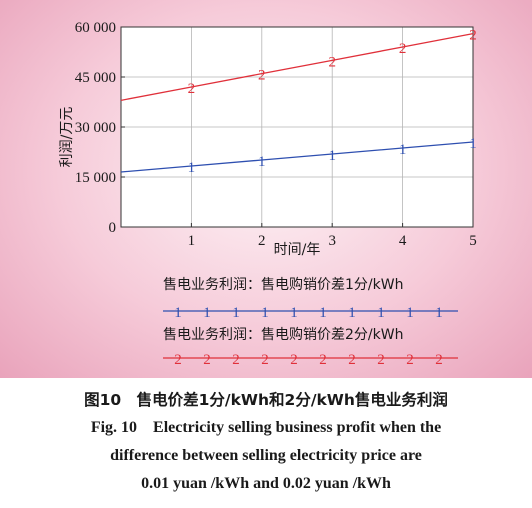 The width and height of the screenshot is (532, 508). Describe the element at coordinates (297, 250) in the screenshot. I see `x-axis-title: 时间/年` at that location.